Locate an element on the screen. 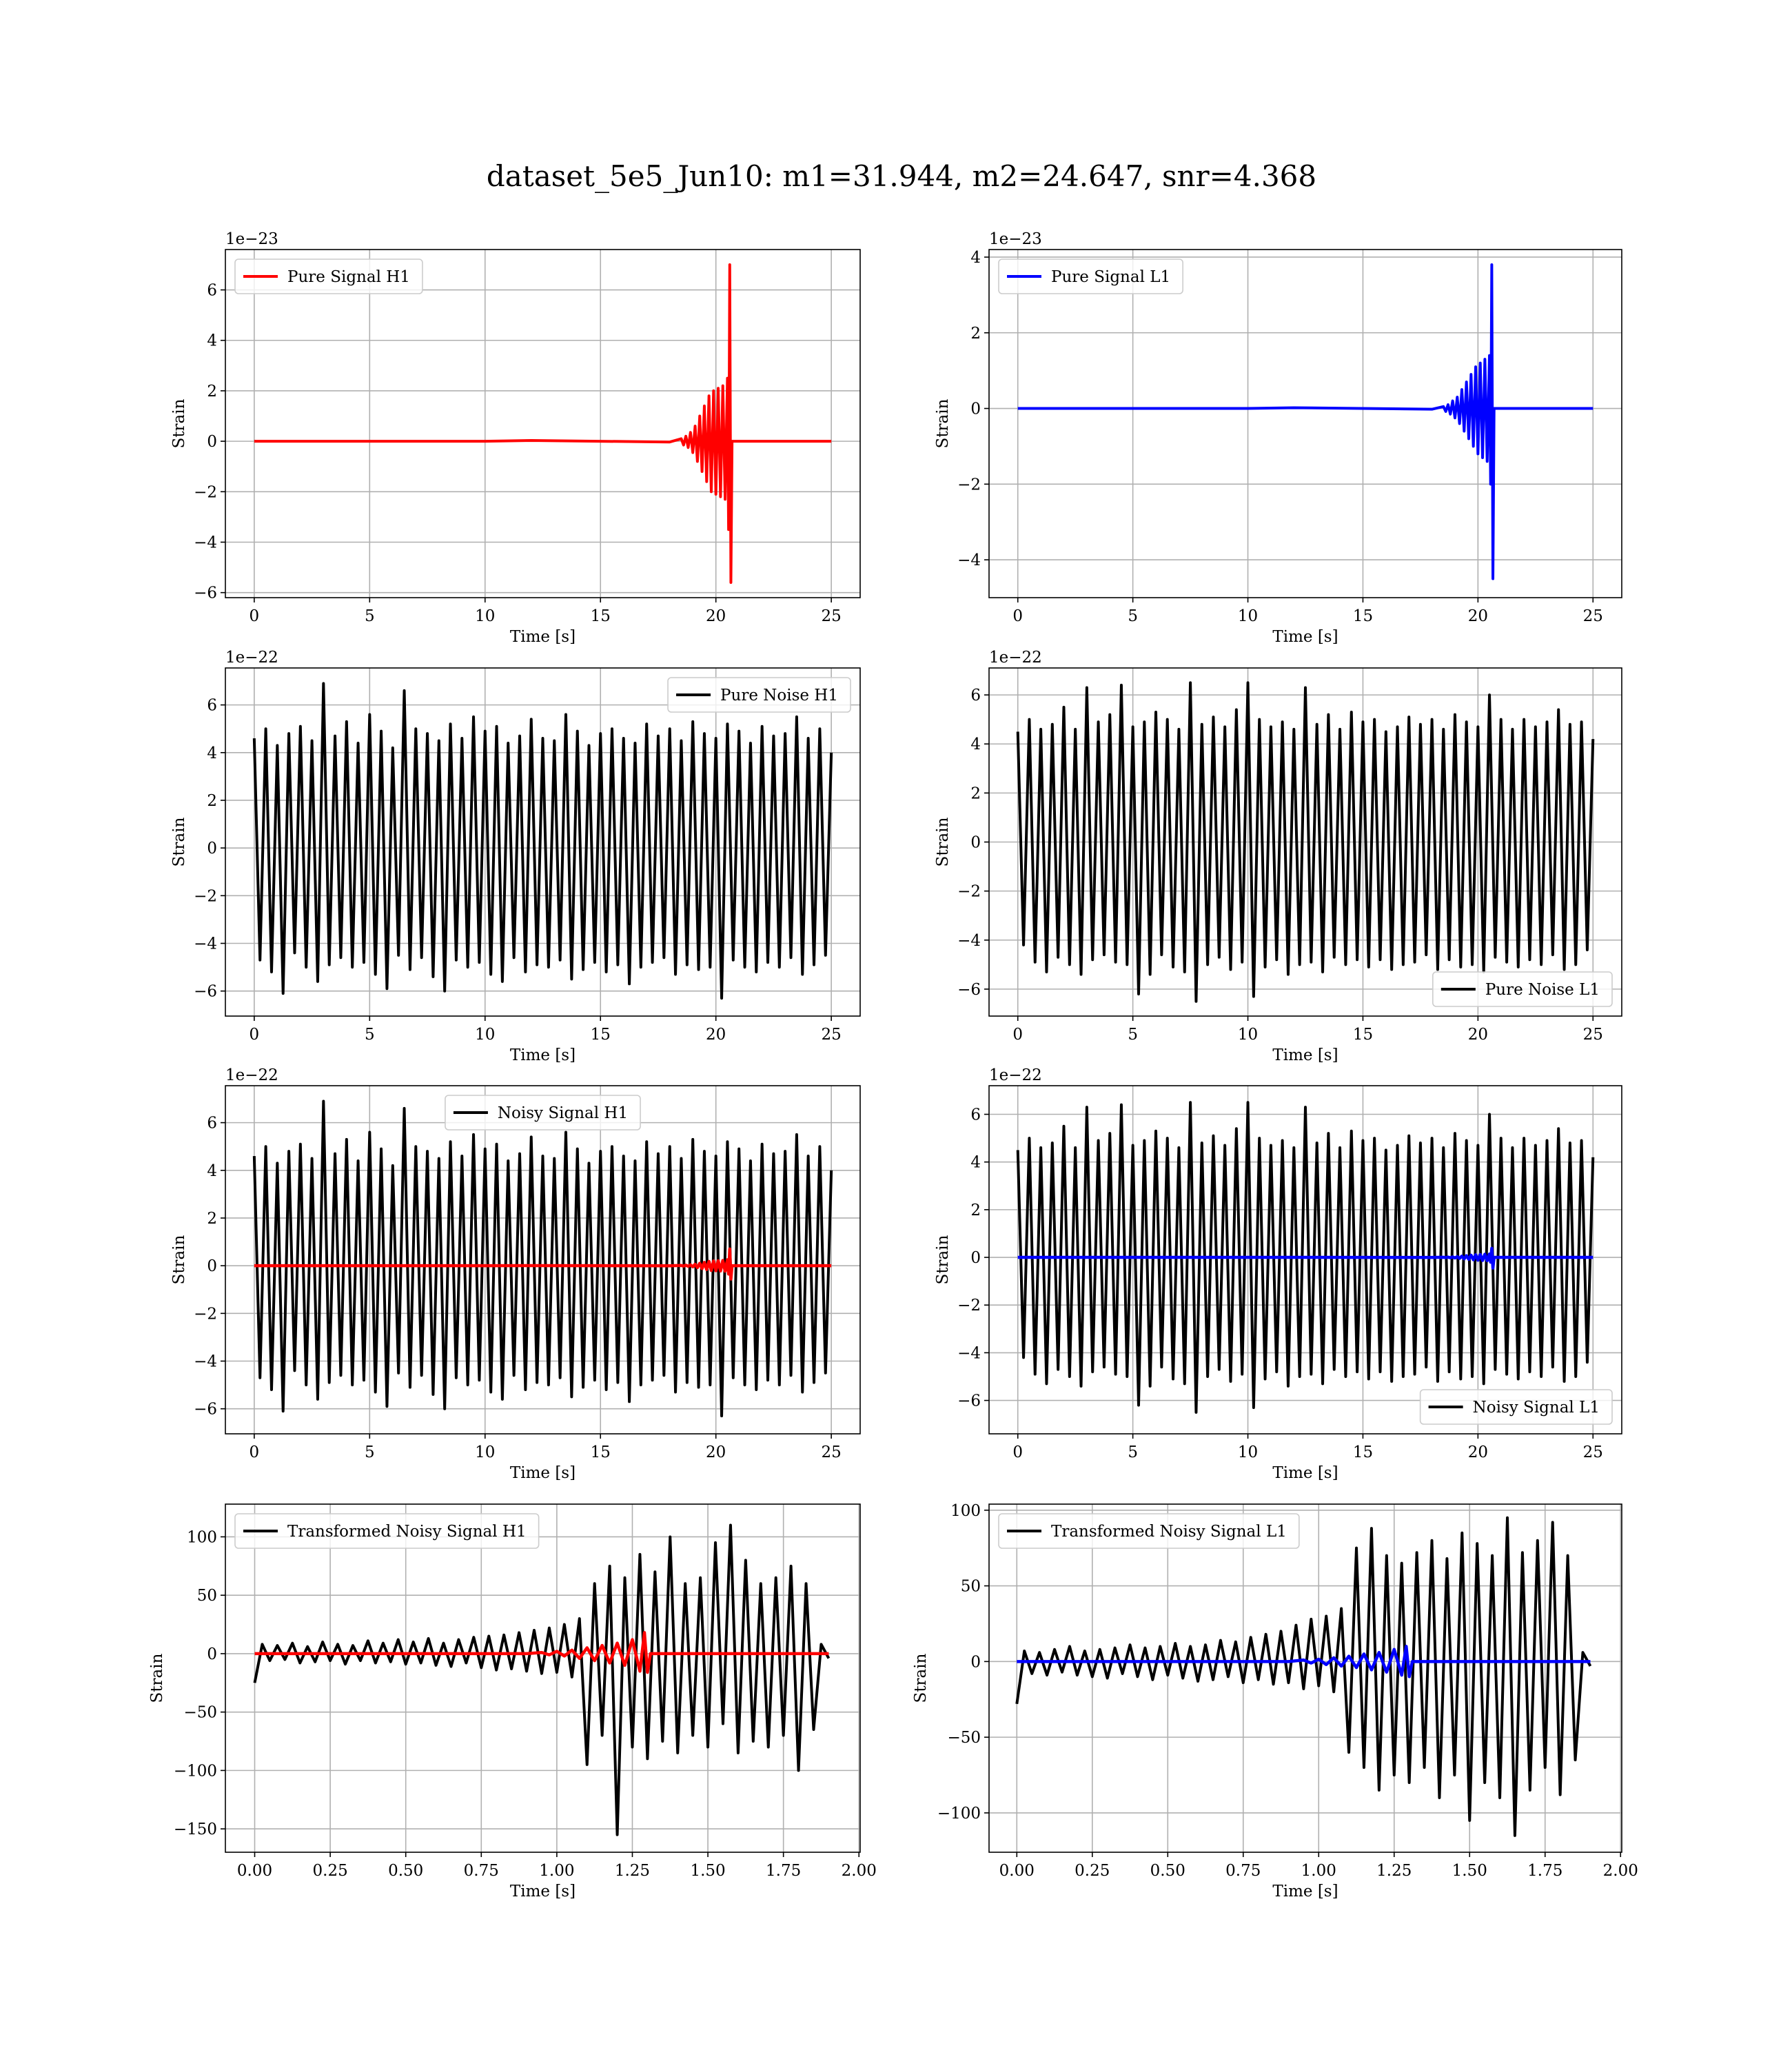 The height and width of the screenshot is (2068, 1792). y-tick-label: −150 is located at coordinates (196, 1830).